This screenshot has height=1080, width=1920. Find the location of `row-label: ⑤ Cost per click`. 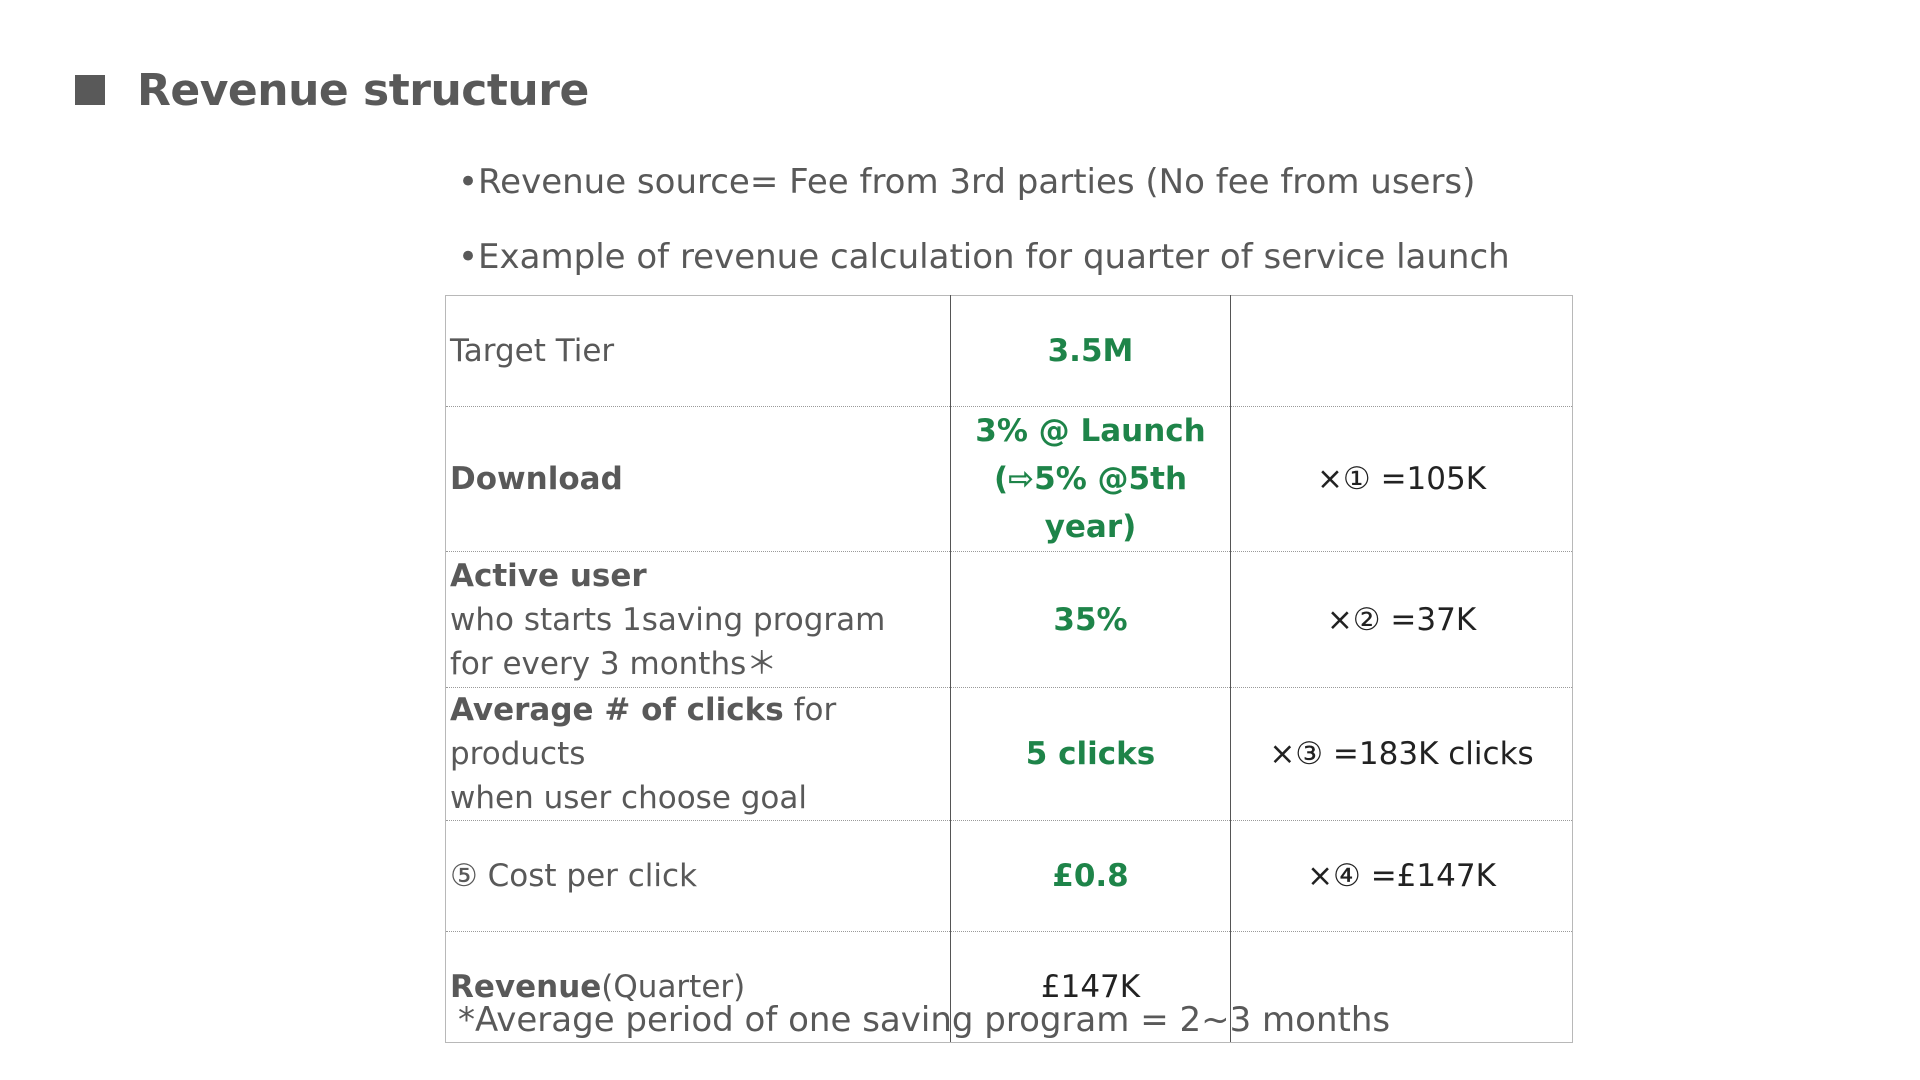

row-label: ⑤ Cost per click is located at coordinates (698, 876).